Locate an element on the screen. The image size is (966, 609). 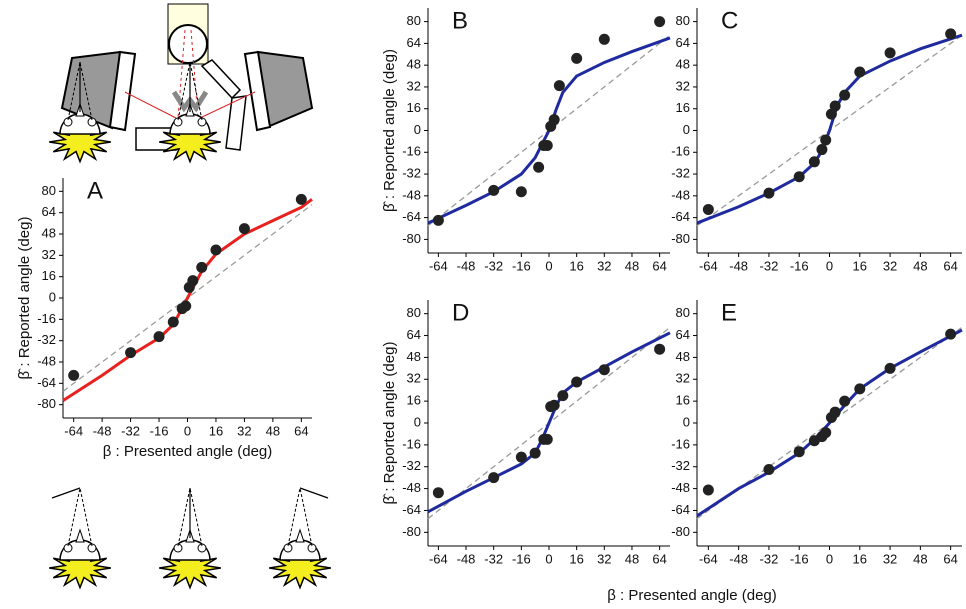
x-axis-label: β : Presented angle (deg) is located at coordinates (188, 451).